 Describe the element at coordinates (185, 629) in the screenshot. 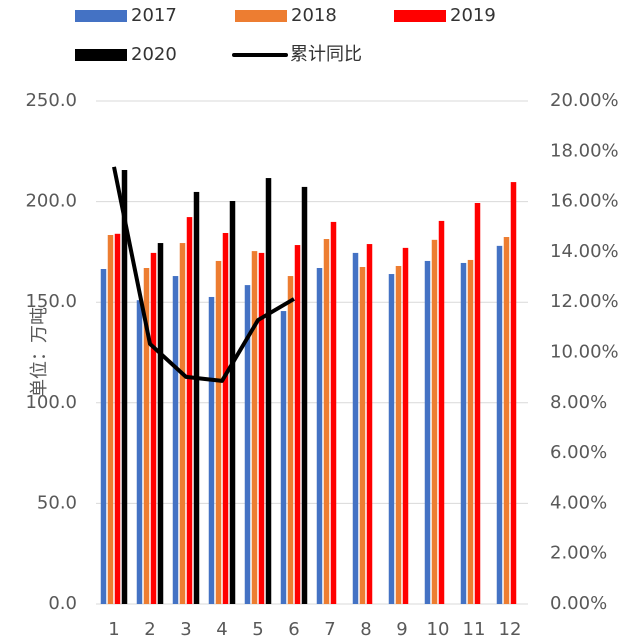

I see `x-tick-label: 3` at that location.